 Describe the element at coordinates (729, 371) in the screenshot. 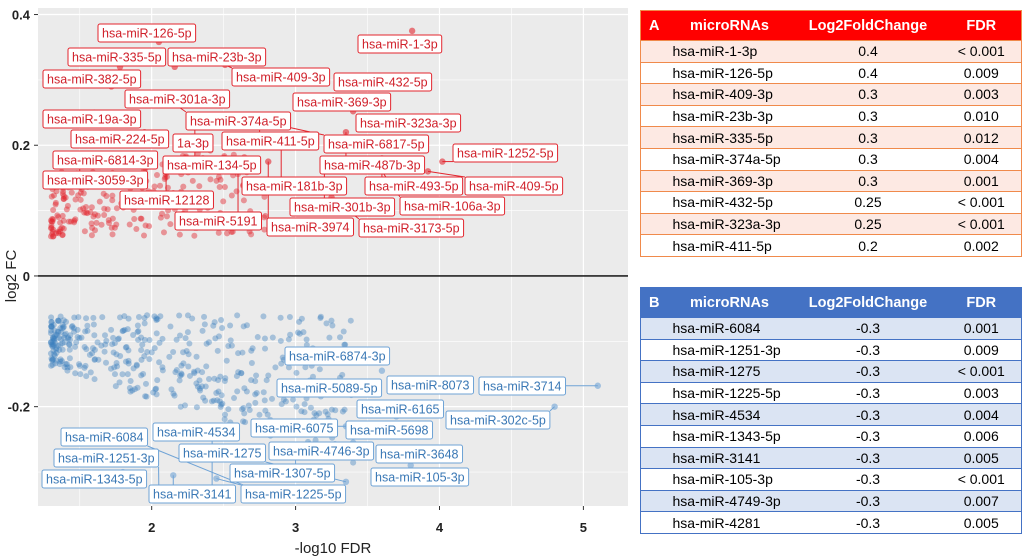

I see `cell-microrna: hsa-miR-1275` at that location.